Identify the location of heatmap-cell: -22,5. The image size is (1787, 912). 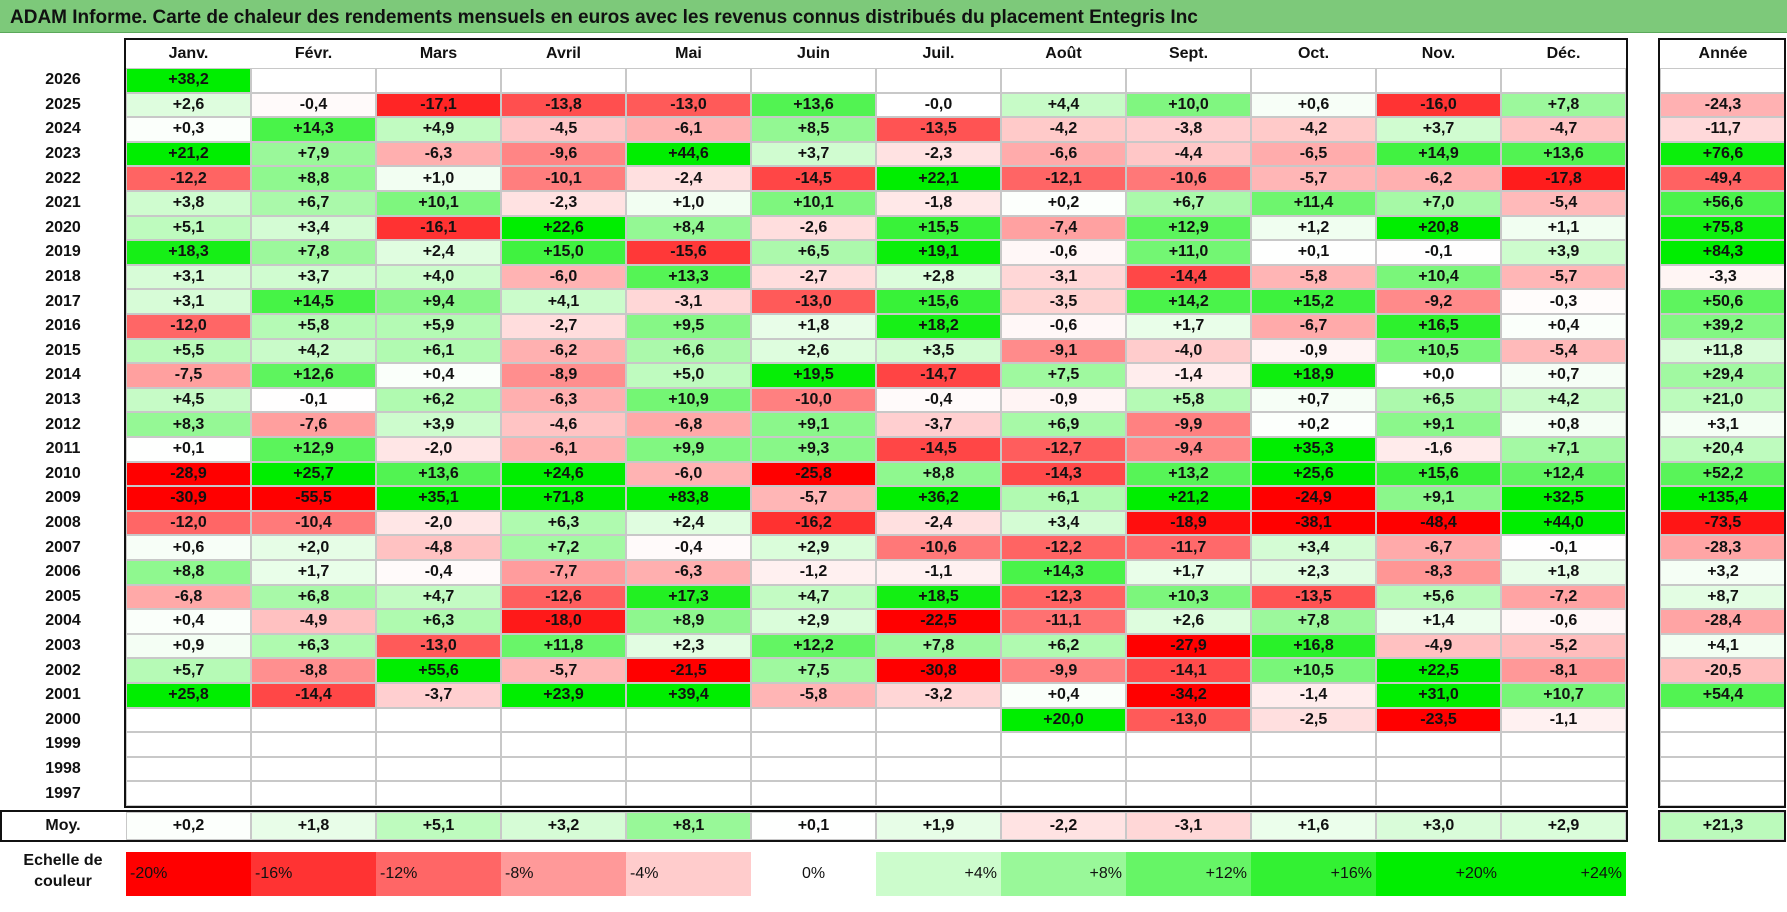
(938, 621).